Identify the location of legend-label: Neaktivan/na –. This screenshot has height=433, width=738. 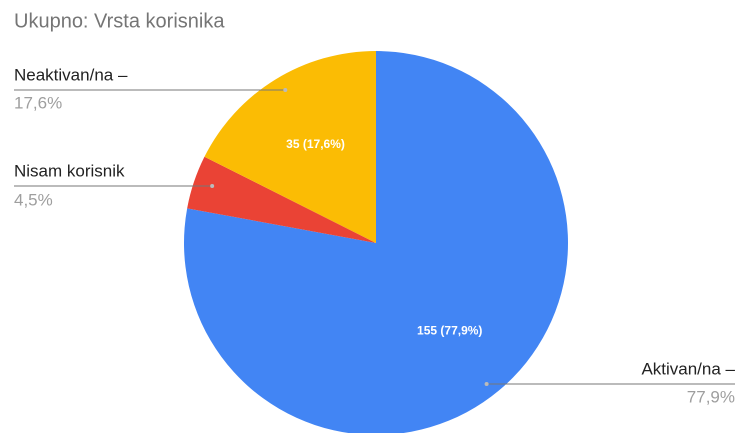
(71, 74).